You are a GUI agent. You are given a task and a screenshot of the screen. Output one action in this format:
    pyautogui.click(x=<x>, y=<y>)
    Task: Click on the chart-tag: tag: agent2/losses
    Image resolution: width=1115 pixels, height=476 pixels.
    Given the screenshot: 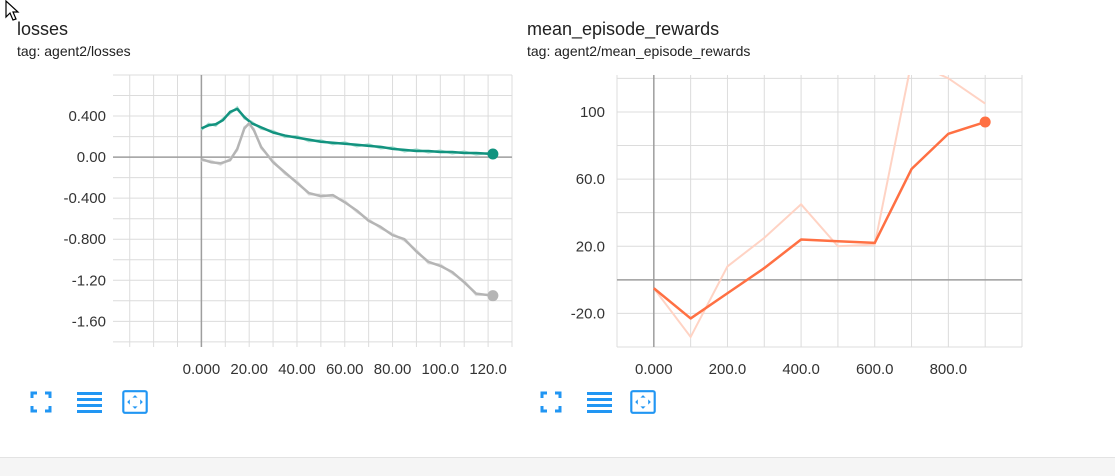 What is the action you would take?
    pyautogui.click(x=74, y=51)
    